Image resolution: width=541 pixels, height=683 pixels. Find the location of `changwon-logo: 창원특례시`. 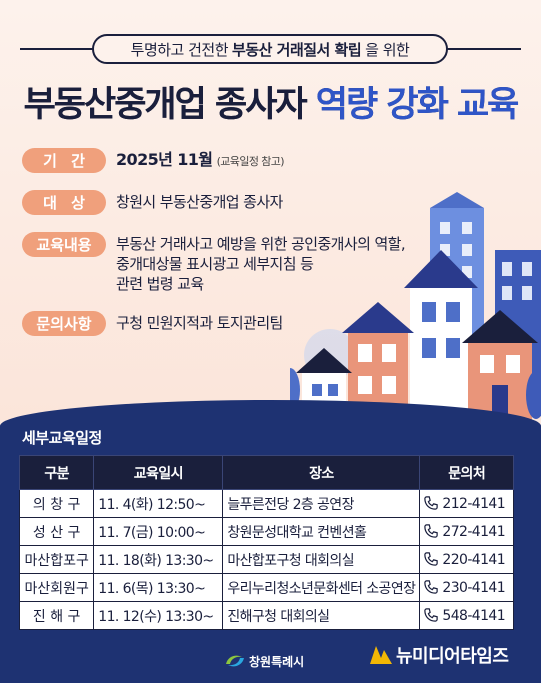

changwon-logo: 창원특례시 is located at coordinates (264, 661).